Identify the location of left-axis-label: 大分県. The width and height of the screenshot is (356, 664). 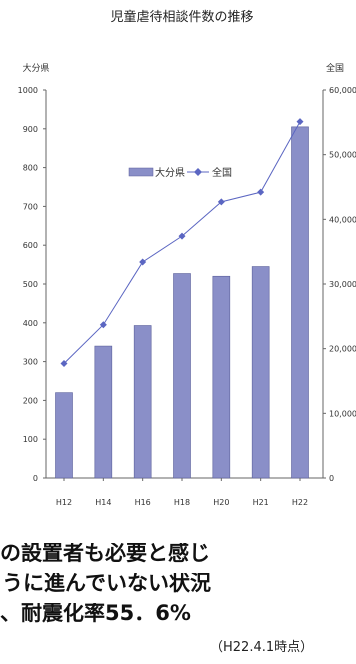
(35, 68).